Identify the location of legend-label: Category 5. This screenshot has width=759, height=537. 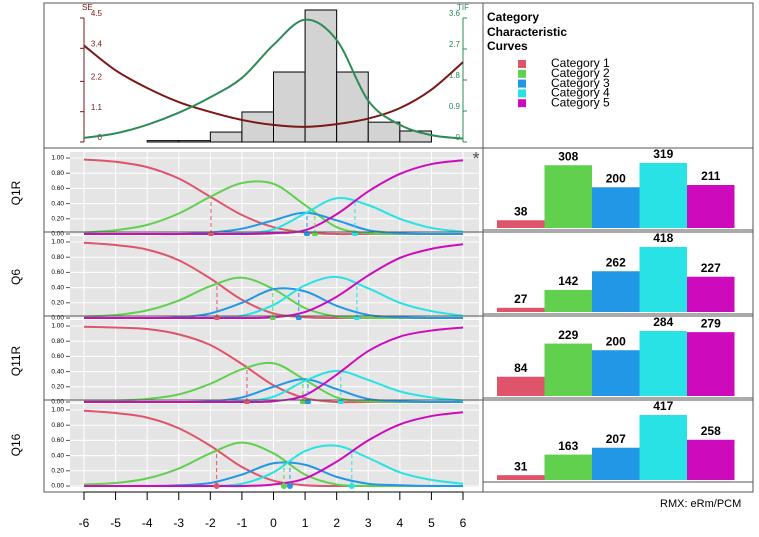
(580, 102).